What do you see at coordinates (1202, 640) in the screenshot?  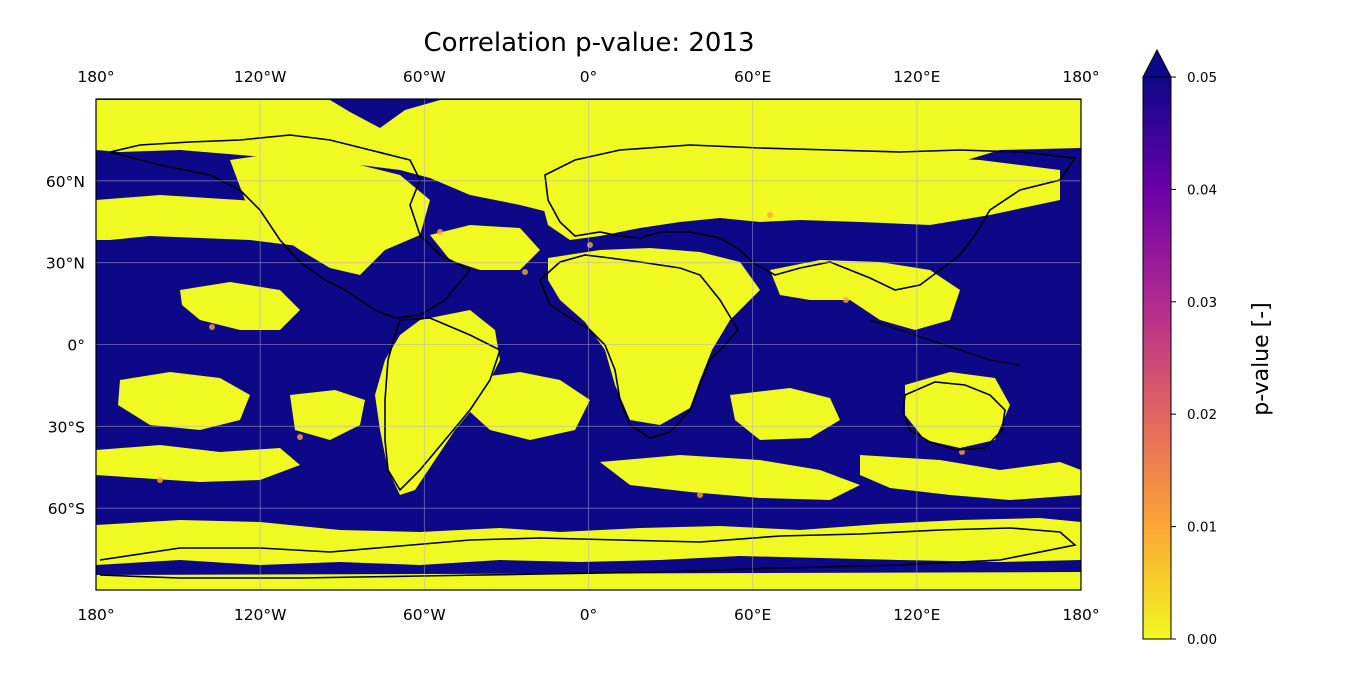 I see `colorbar-tick-label: 0.00` at bounding box center [1202, 640].